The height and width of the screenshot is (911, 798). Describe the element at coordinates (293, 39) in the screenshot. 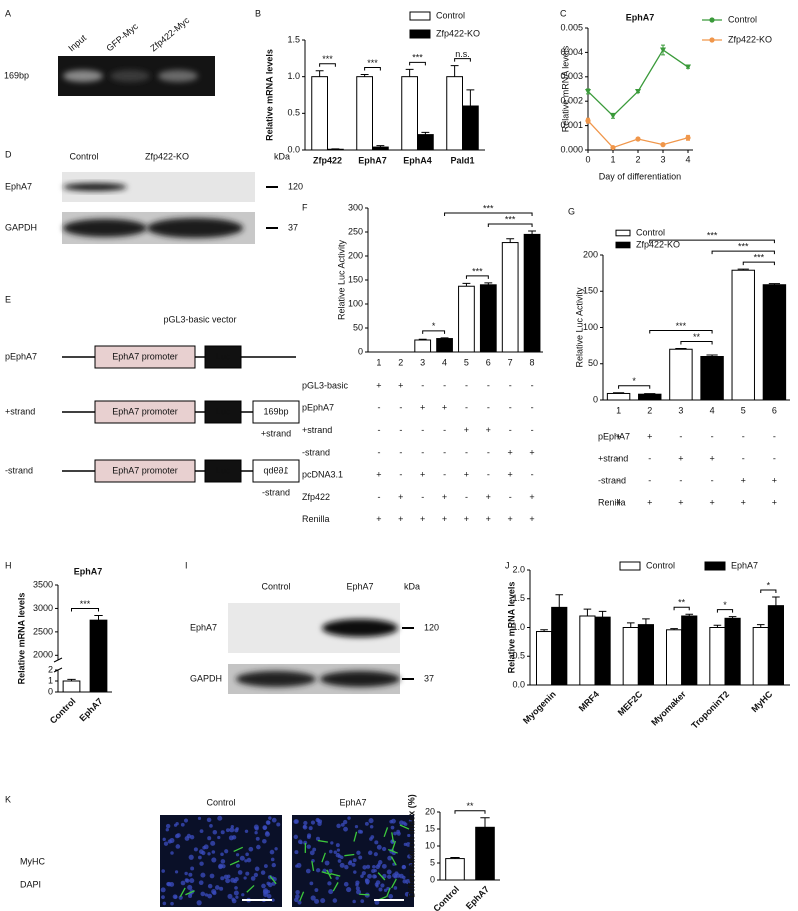

I see `y-tick-label: 1.5` at that location.